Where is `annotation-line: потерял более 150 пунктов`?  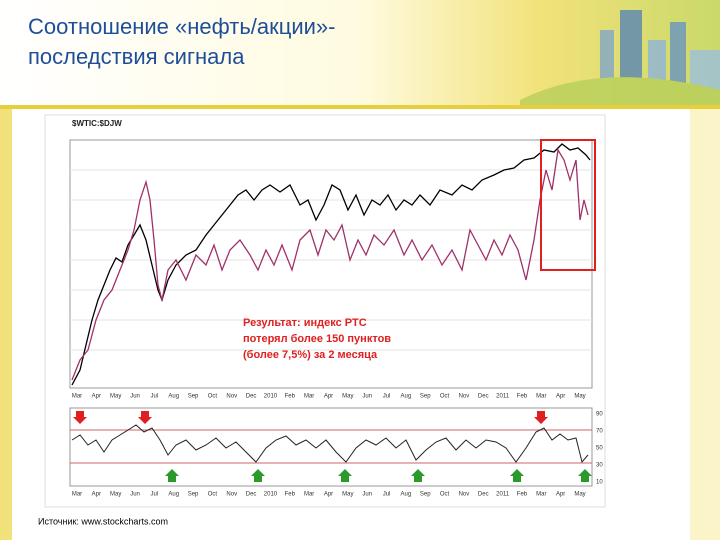
annotation-line: потерял более 150 пунктов is located at coordinates (317, 339).